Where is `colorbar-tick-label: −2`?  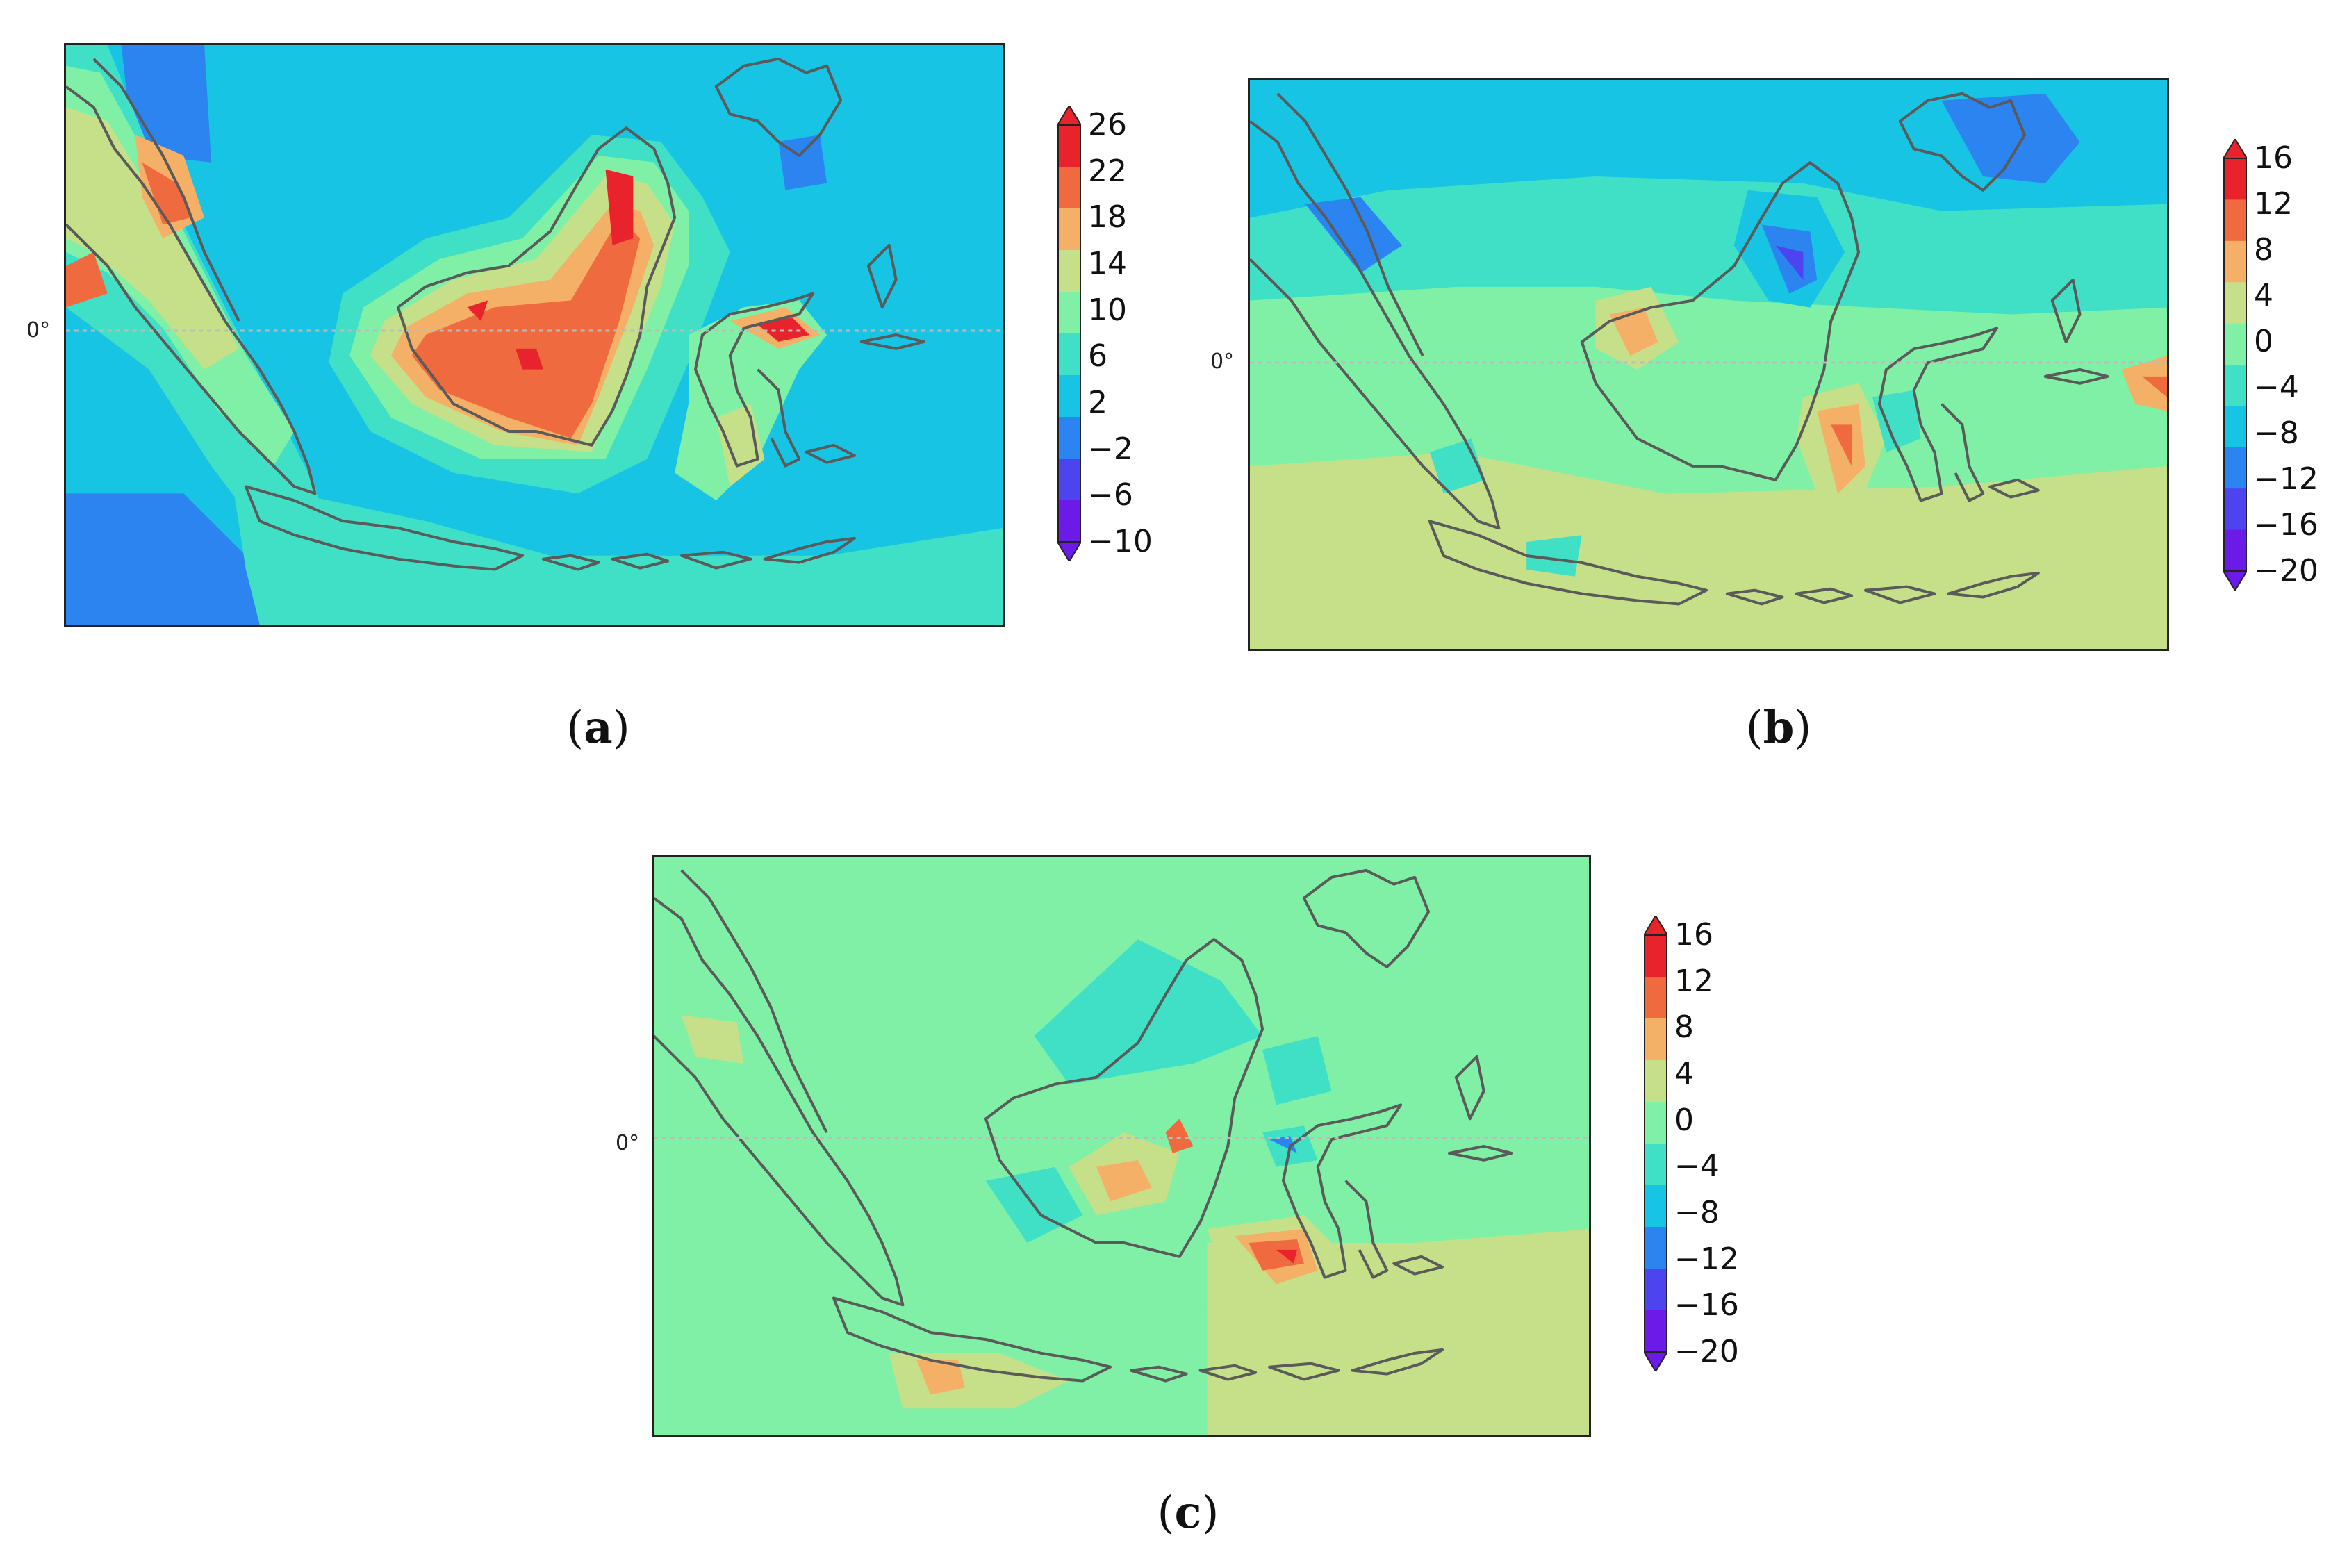 colorbar-tick-label: −2 is located at coordinates (1110, 449).